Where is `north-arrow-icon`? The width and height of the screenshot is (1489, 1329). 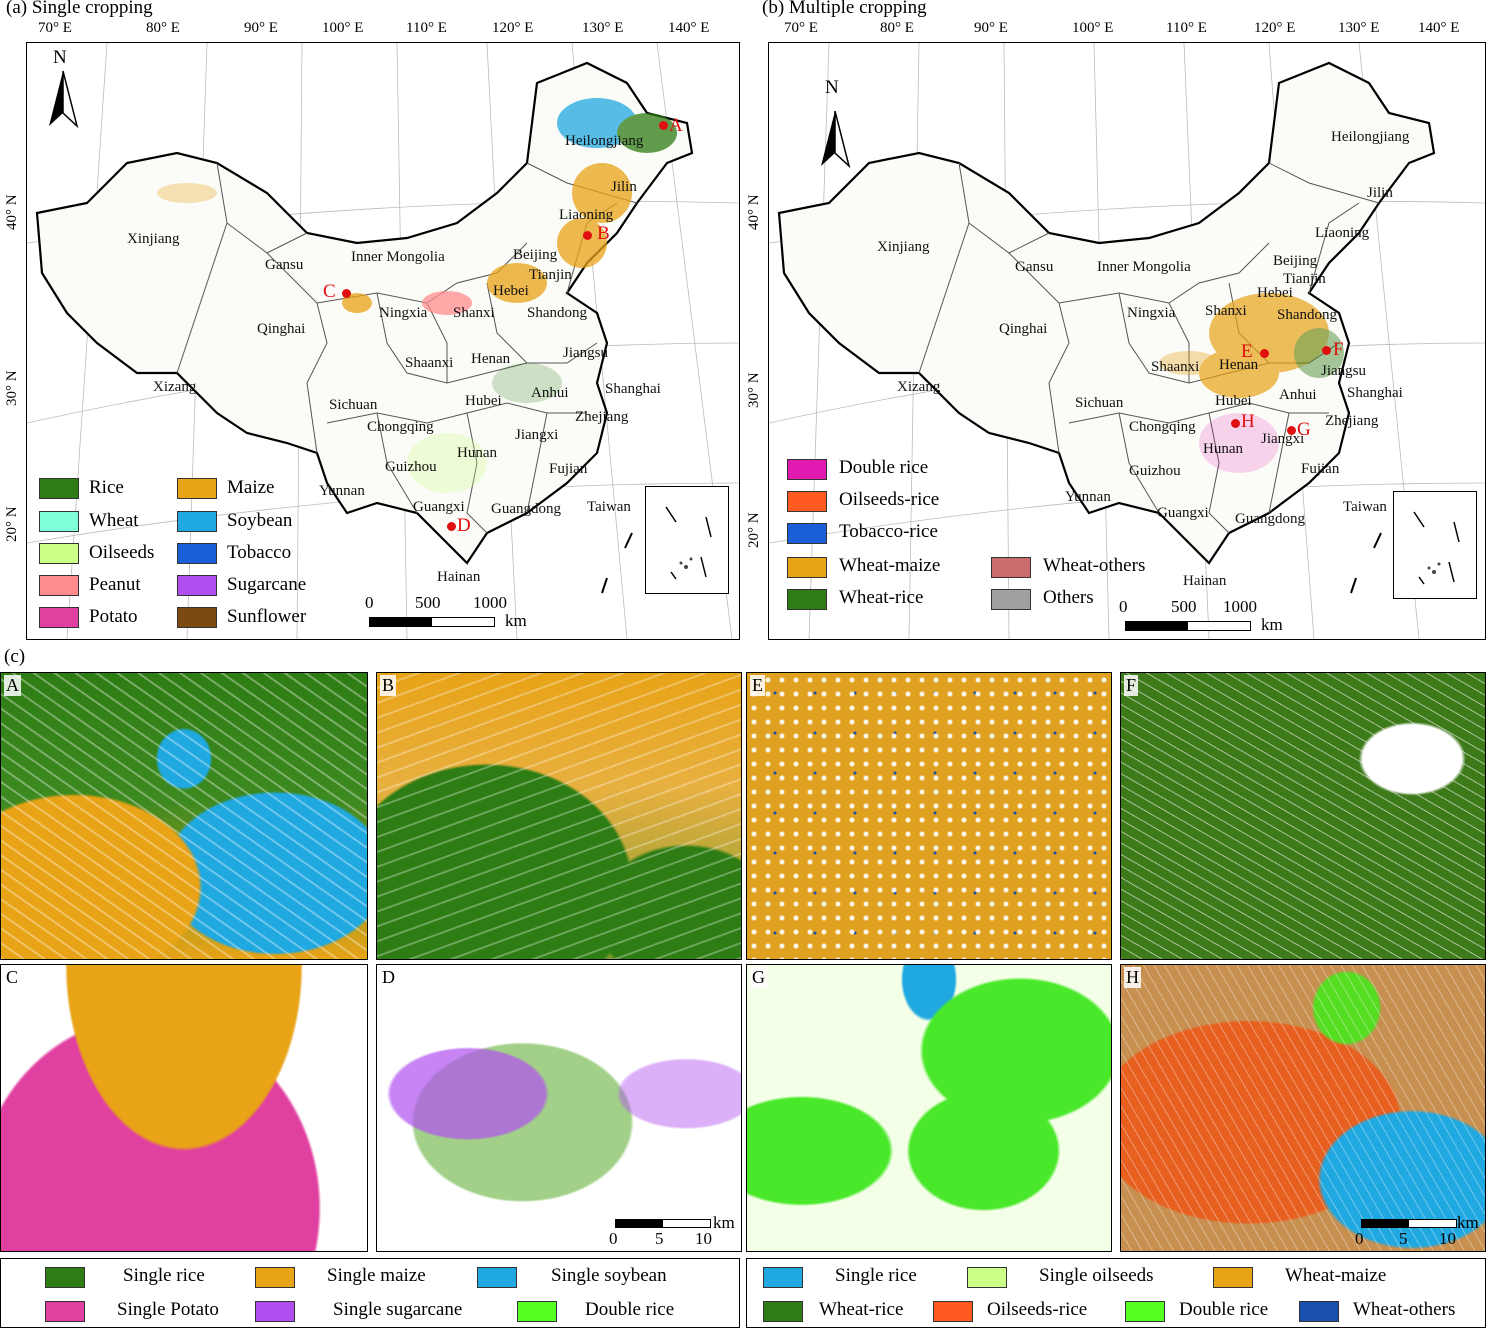
north-arrow-icon is located at coordinates (64, 99).